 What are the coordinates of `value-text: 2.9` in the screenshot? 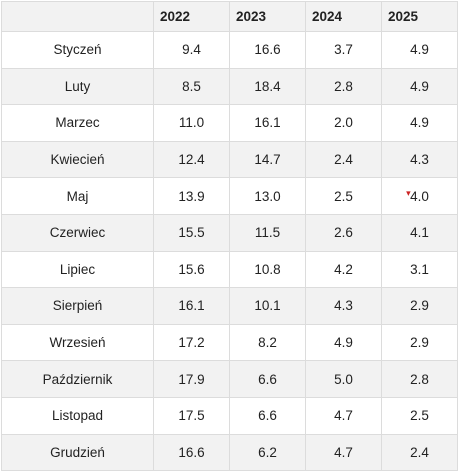 It's located at (419, 342).